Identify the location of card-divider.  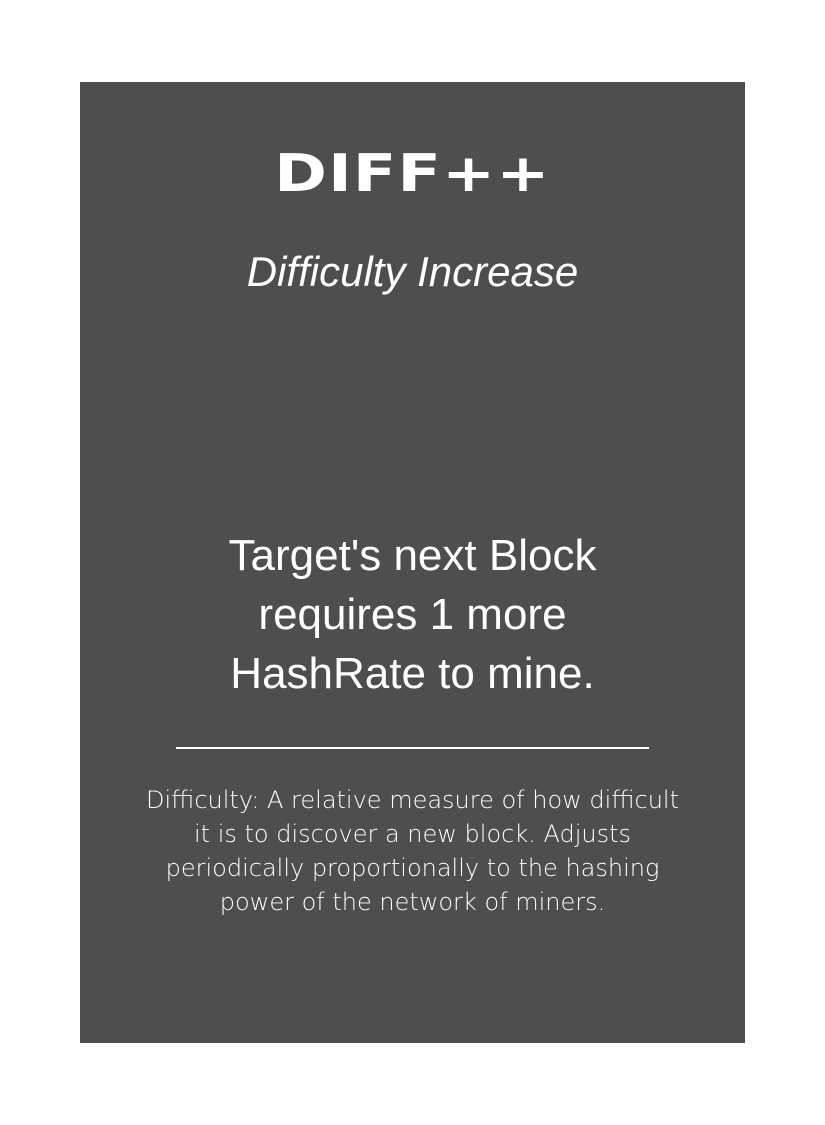
(412, 748).